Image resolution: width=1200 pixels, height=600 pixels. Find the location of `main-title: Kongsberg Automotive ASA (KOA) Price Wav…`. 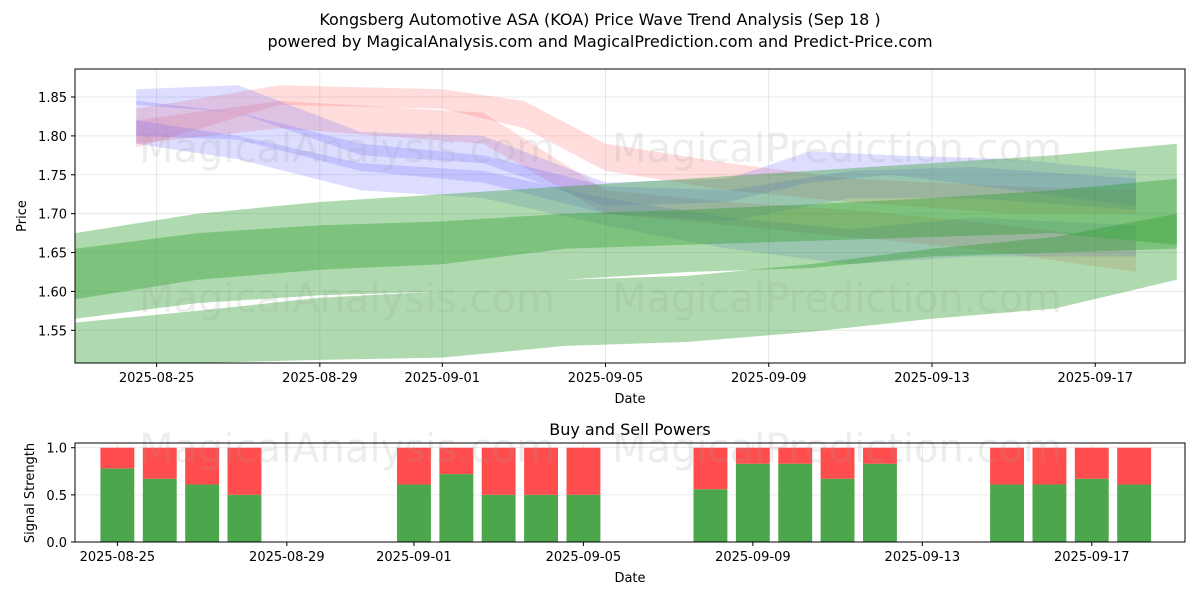

main-title: Kongsberg Automotive ASA (KOA) Price Wav… is located at coordinates (599, 19).